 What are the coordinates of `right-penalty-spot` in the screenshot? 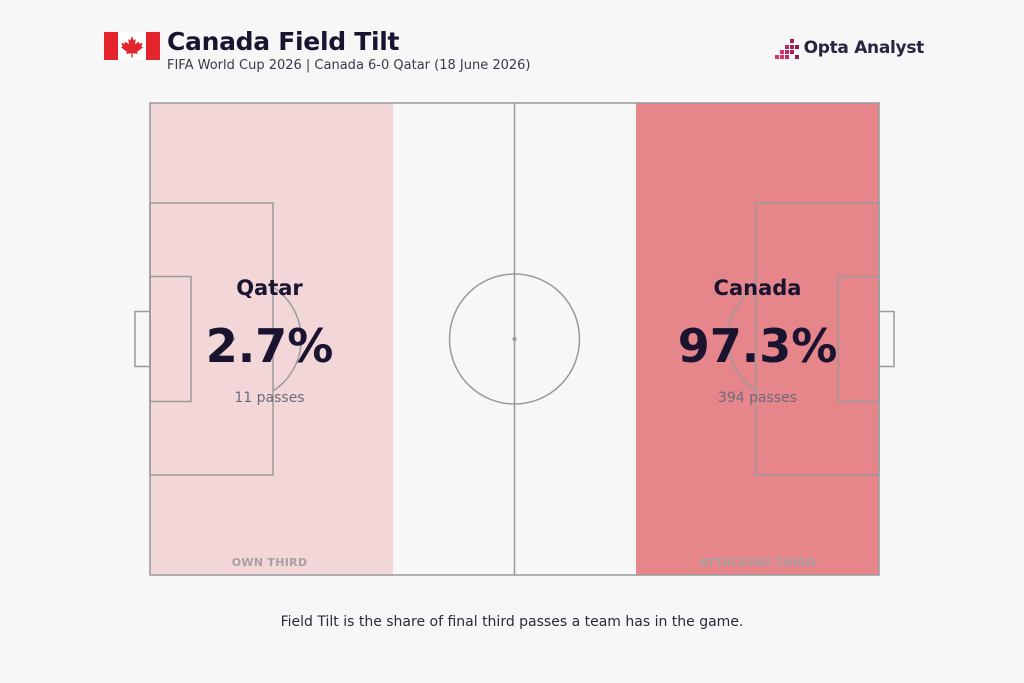 It's located at (796, 339).